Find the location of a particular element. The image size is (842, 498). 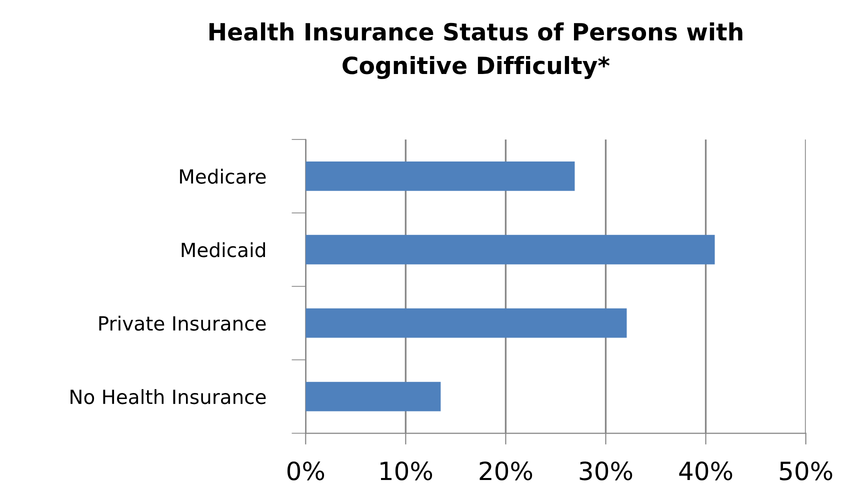

y-tick-label: Medicare is located at coordinates (223, 176).